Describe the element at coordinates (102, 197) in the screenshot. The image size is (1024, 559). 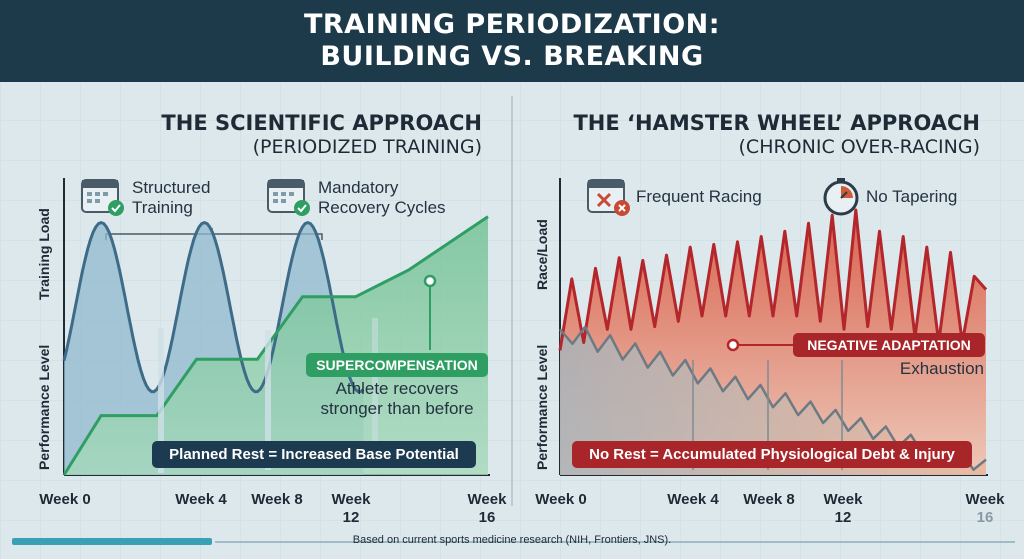
I see `calendar-check-icon` at that location.